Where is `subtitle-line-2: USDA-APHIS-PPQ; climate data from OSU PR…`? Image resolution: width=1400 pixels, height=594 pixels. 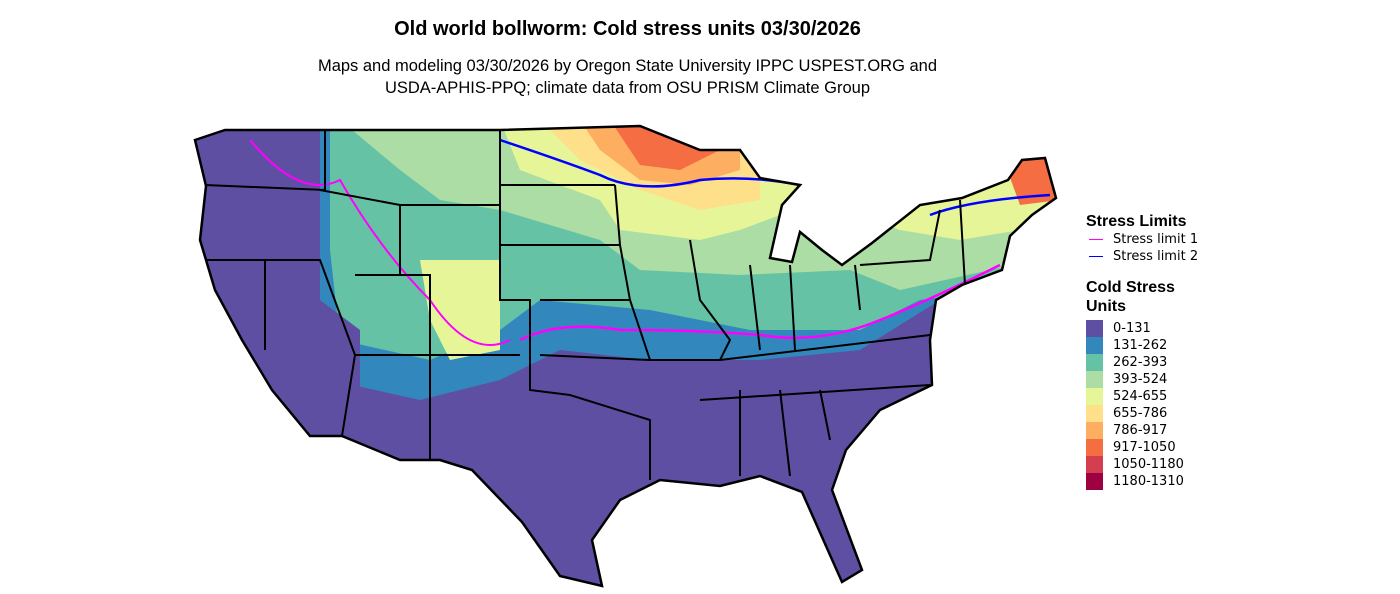 subtitle-line-2: USDA-APHIS-PPQ; climate data from OSU PR… is located at coordinates (627, 88).